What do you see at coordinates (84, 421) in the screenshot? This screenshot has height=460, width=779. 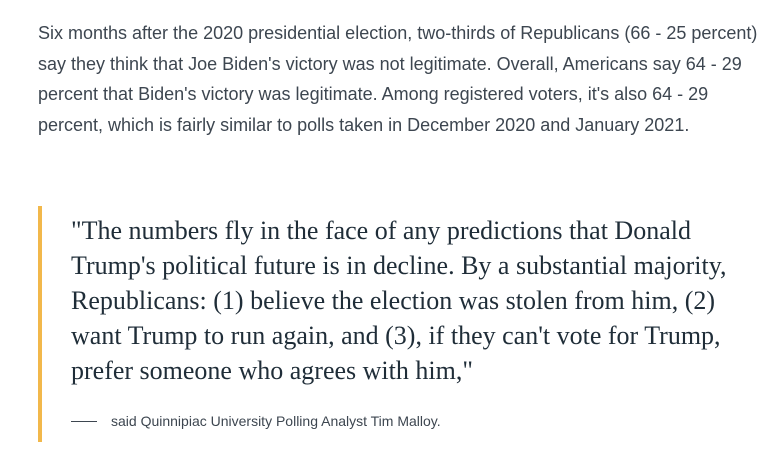 I see `attribution-dash` at bounding box center [84, 421].